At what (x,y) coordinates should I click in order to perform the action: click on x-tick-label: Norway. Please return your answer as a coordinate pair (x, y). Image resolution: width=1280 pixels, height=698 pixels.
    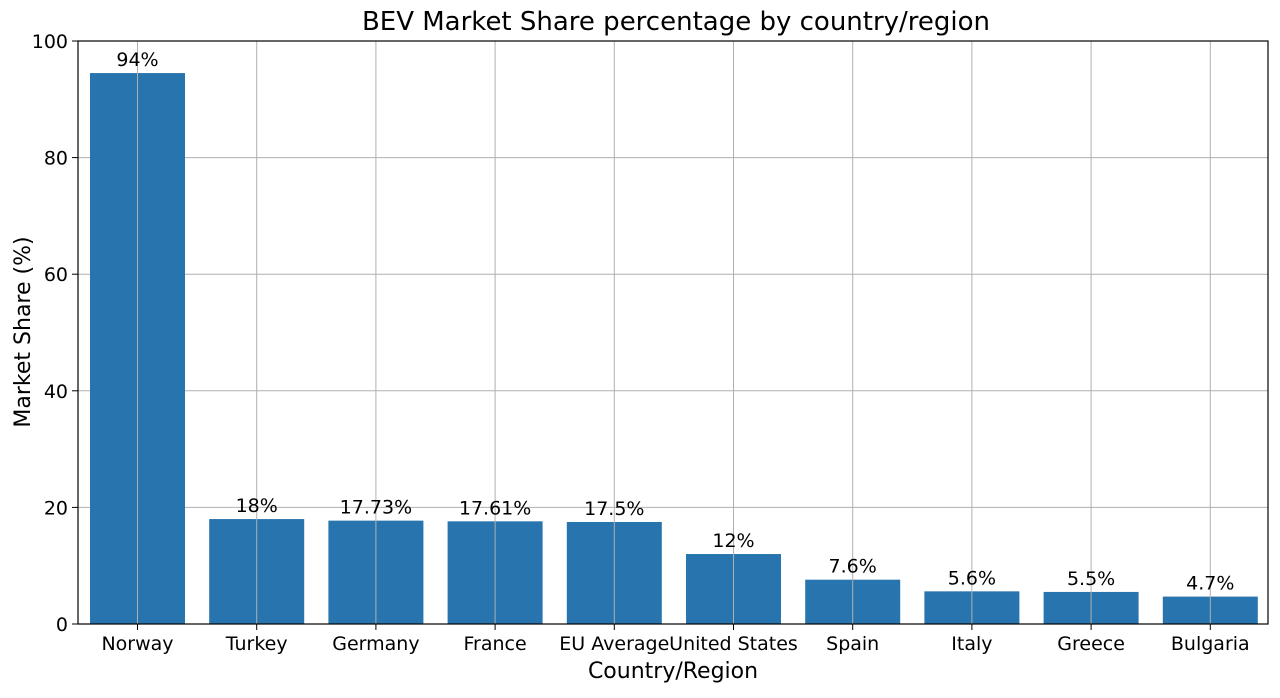
    Looking at the image, I should click on (137, 644).